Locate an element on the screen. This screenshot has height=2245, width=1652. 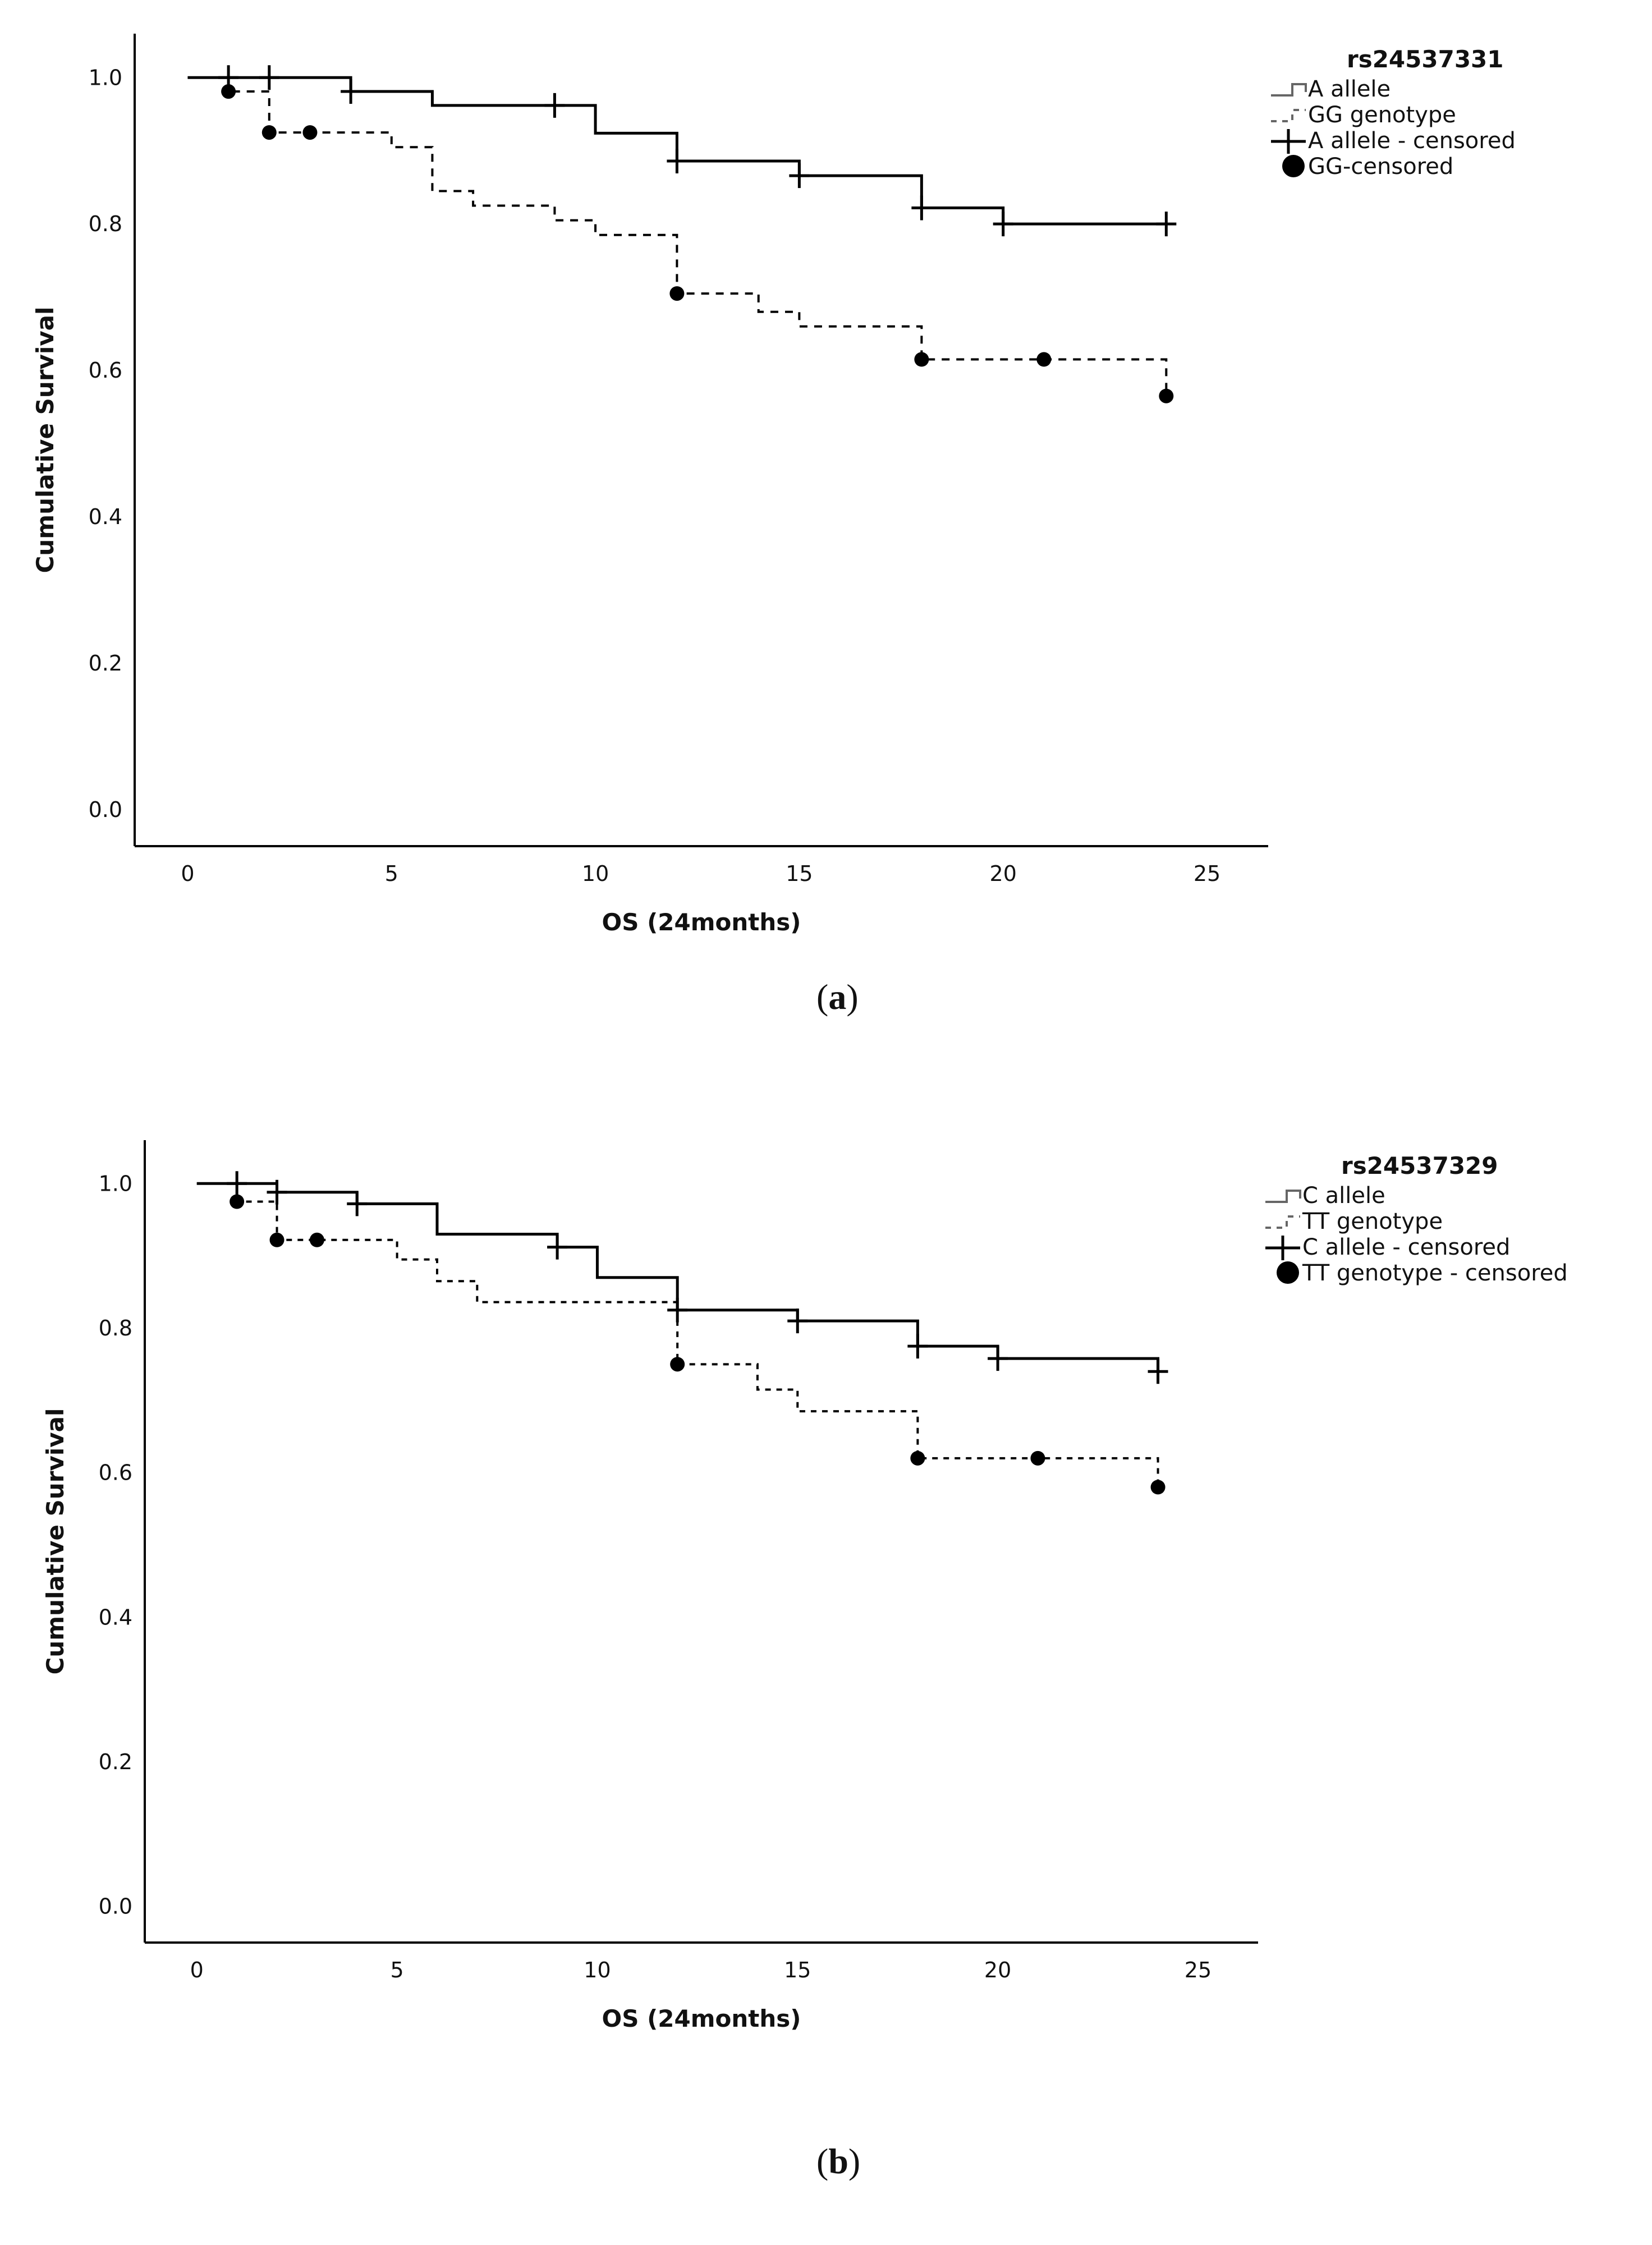
chart-1-y-axis-title: Cumulative Survival is located at coordinates (55, 1541).